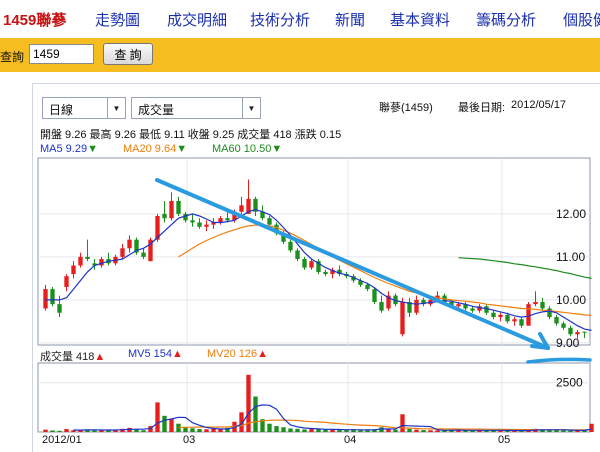  I want to click on nav-stock-title: 1459聯蔘, so click(35, 20).